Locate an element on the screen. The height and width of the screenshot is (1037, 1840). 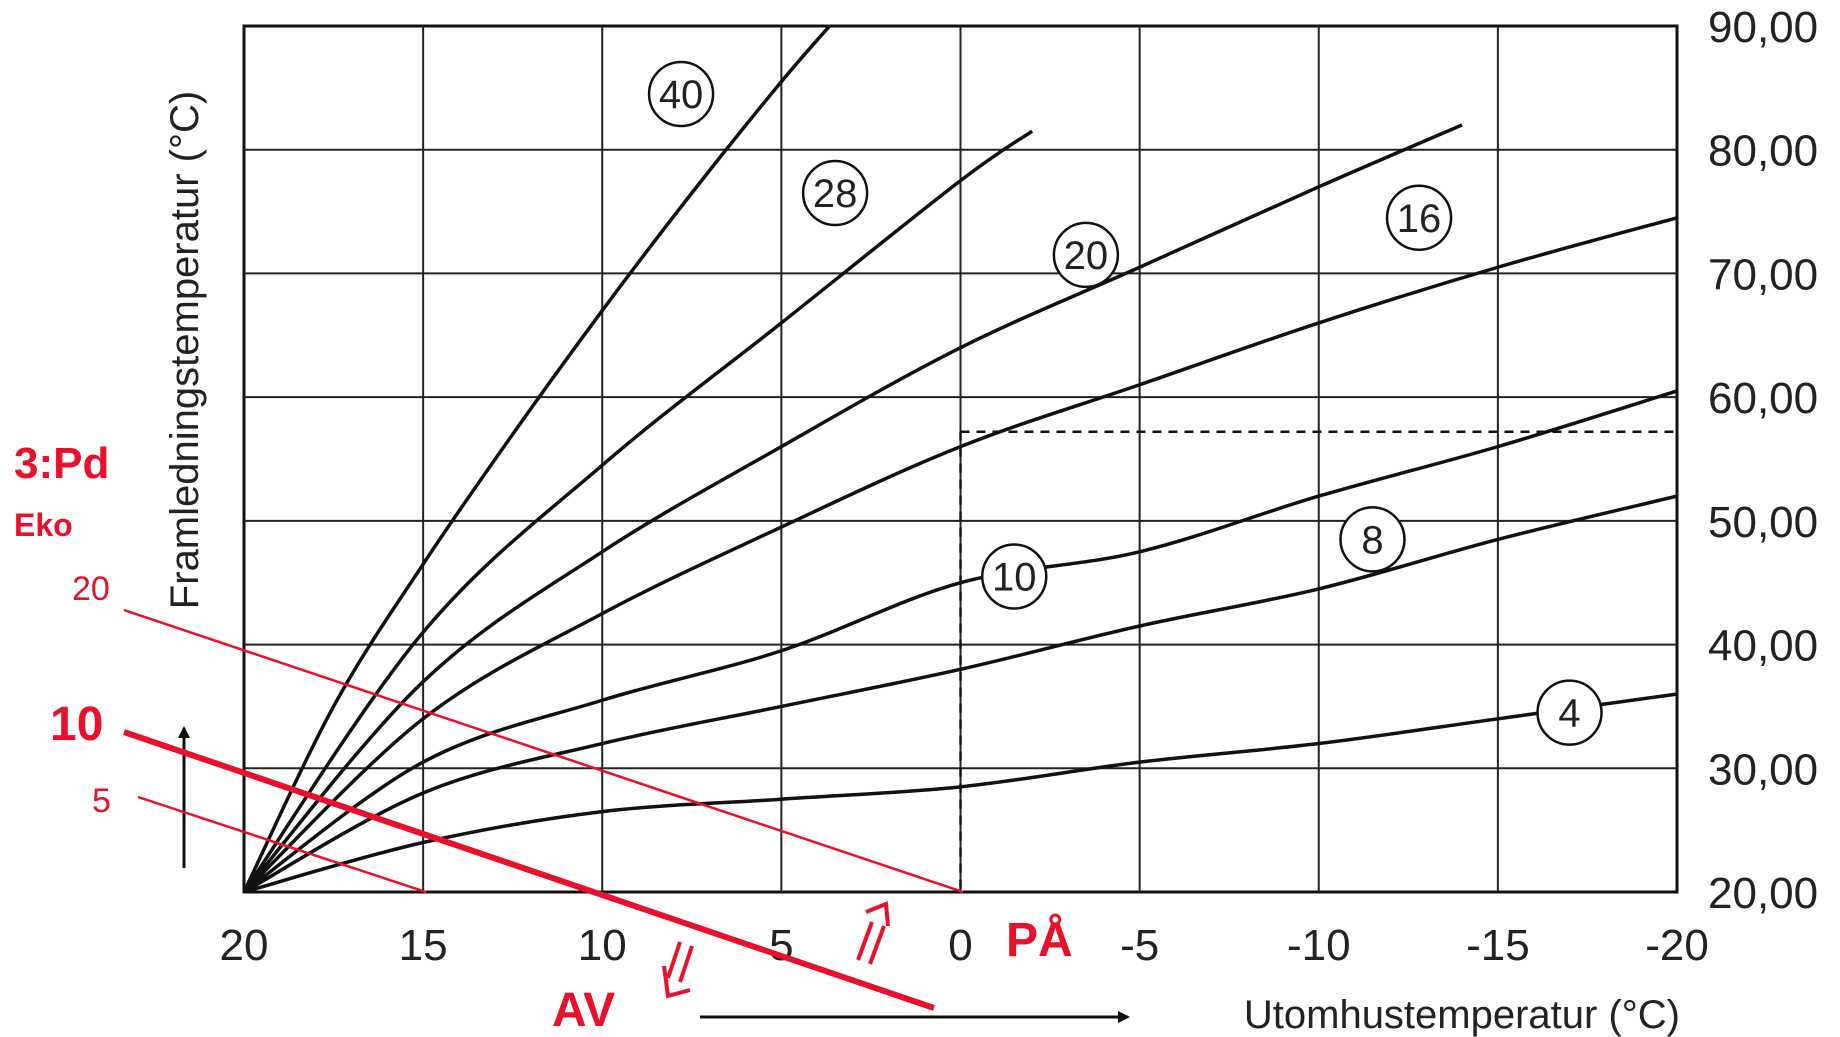
curve-20-badge is located at coordinates (1086, 255).